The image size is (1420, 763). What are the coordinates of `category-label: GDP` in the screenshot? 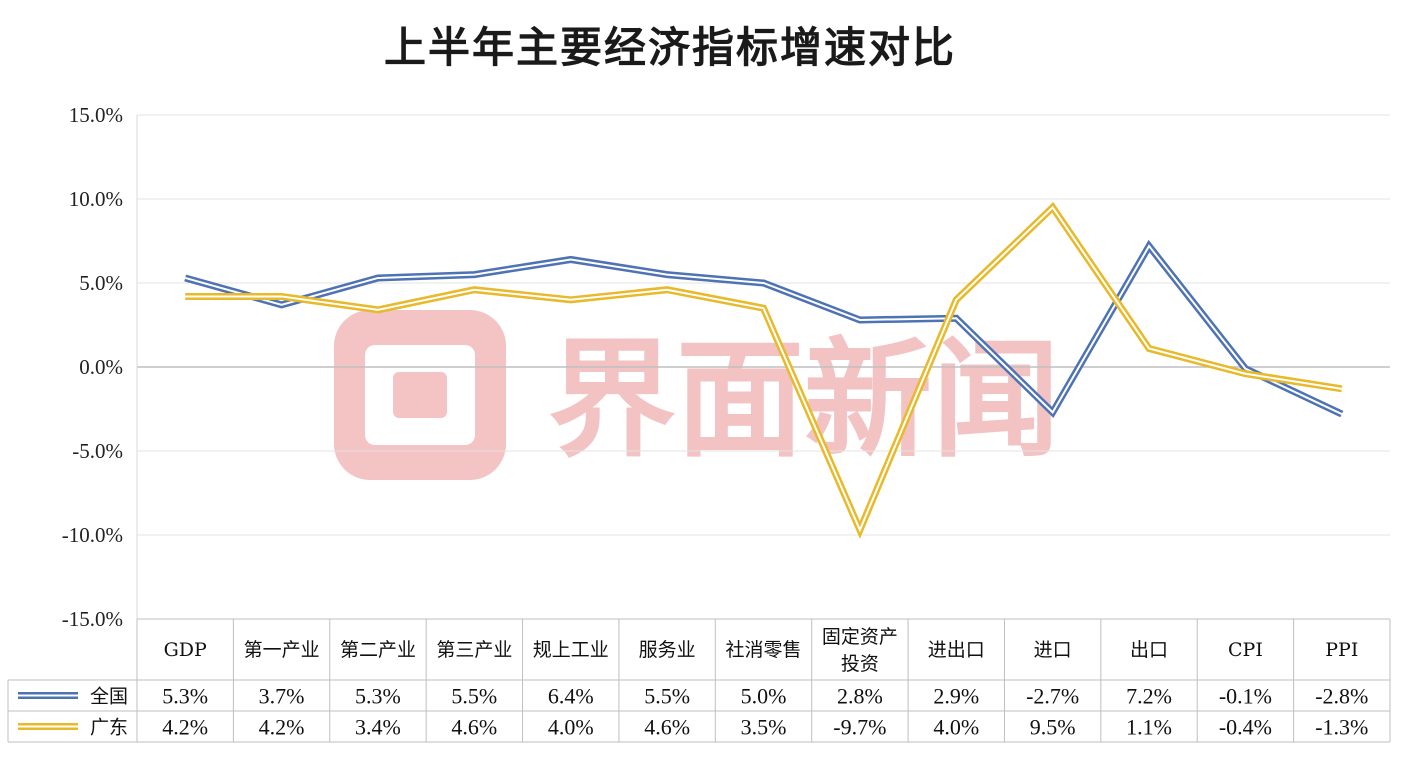 It's located at (185, 650).